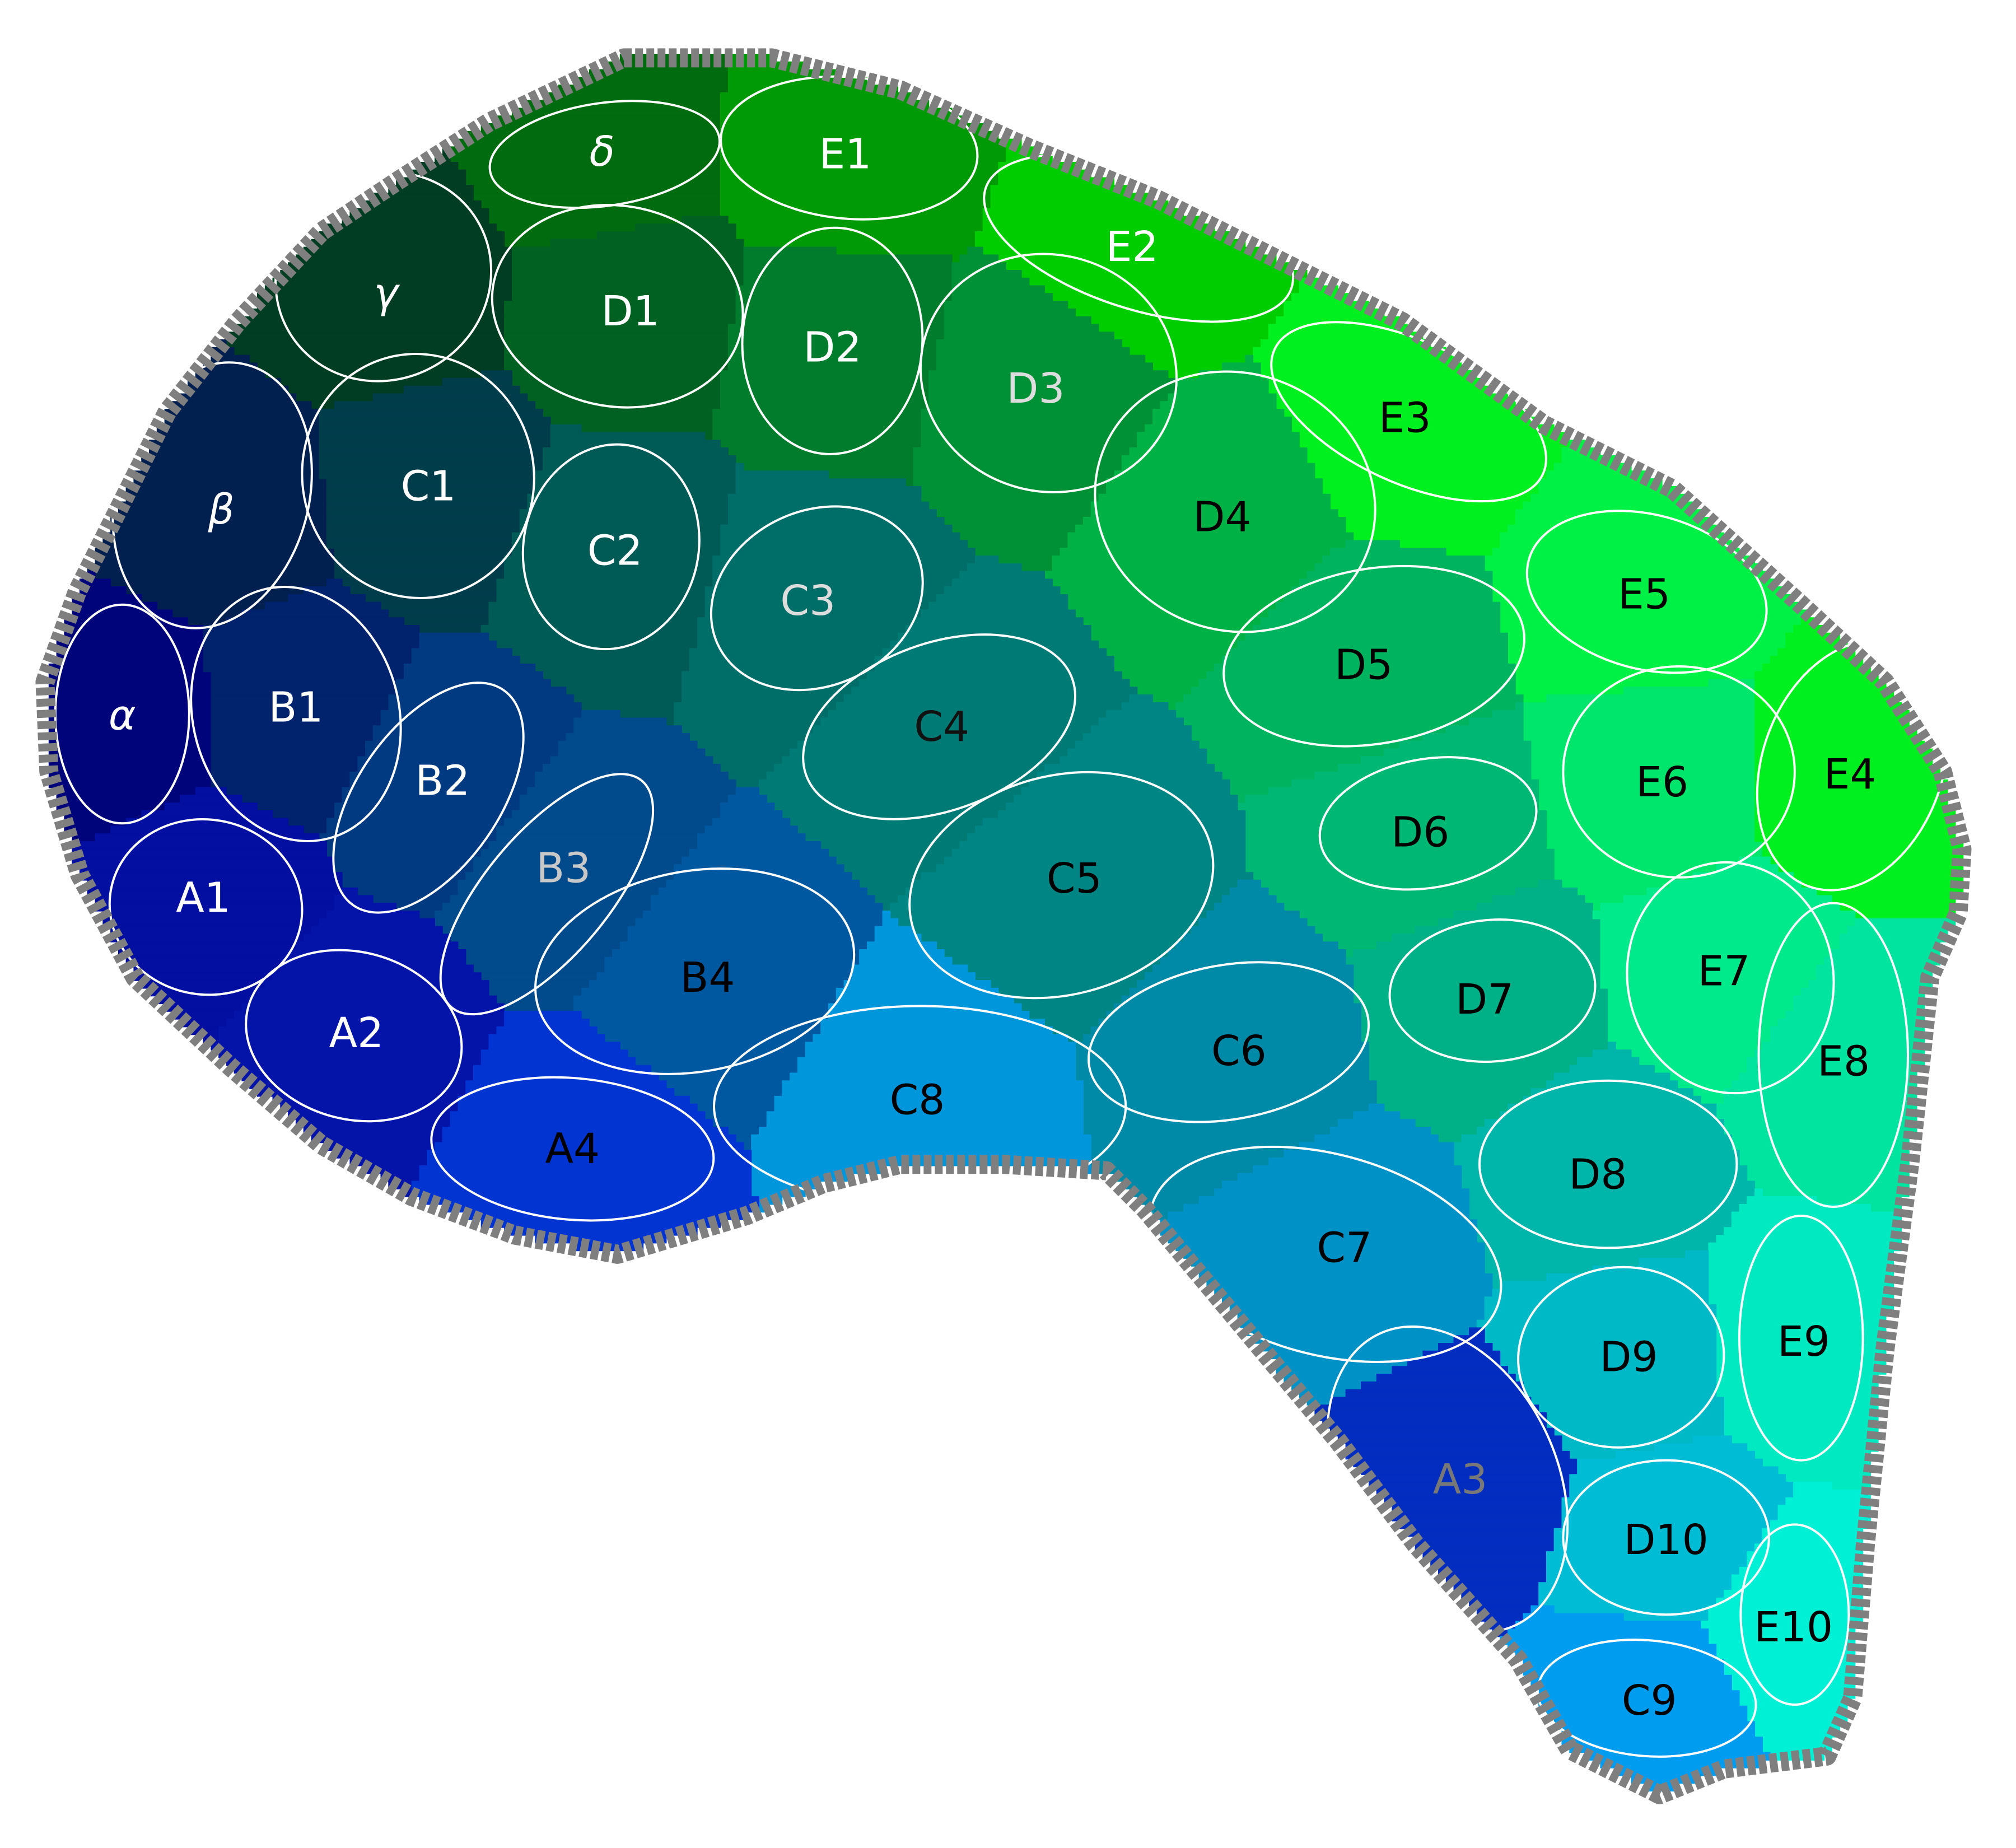  What do you see at coordinates (1485, 1000) in the screenshot?
I see `region-label-D7: D7` at bounding box center [1485, 1000].